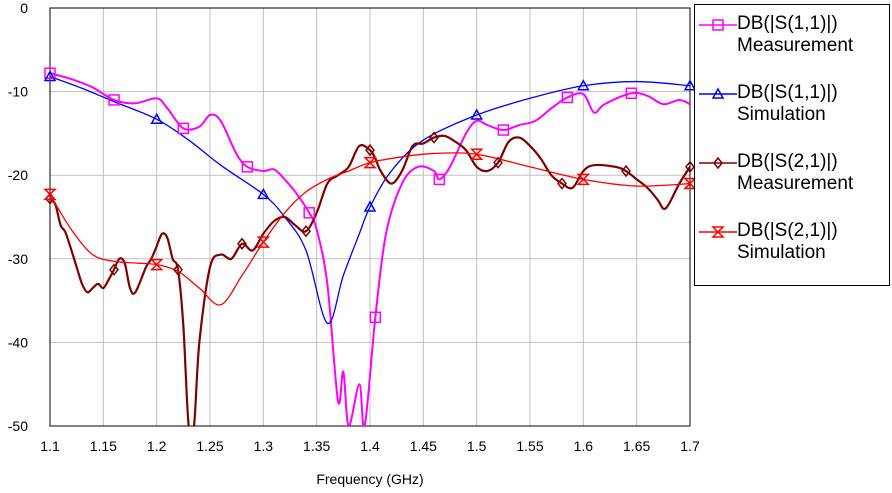  I want to click on x-tick-label: 1.35, so click(316, 446).